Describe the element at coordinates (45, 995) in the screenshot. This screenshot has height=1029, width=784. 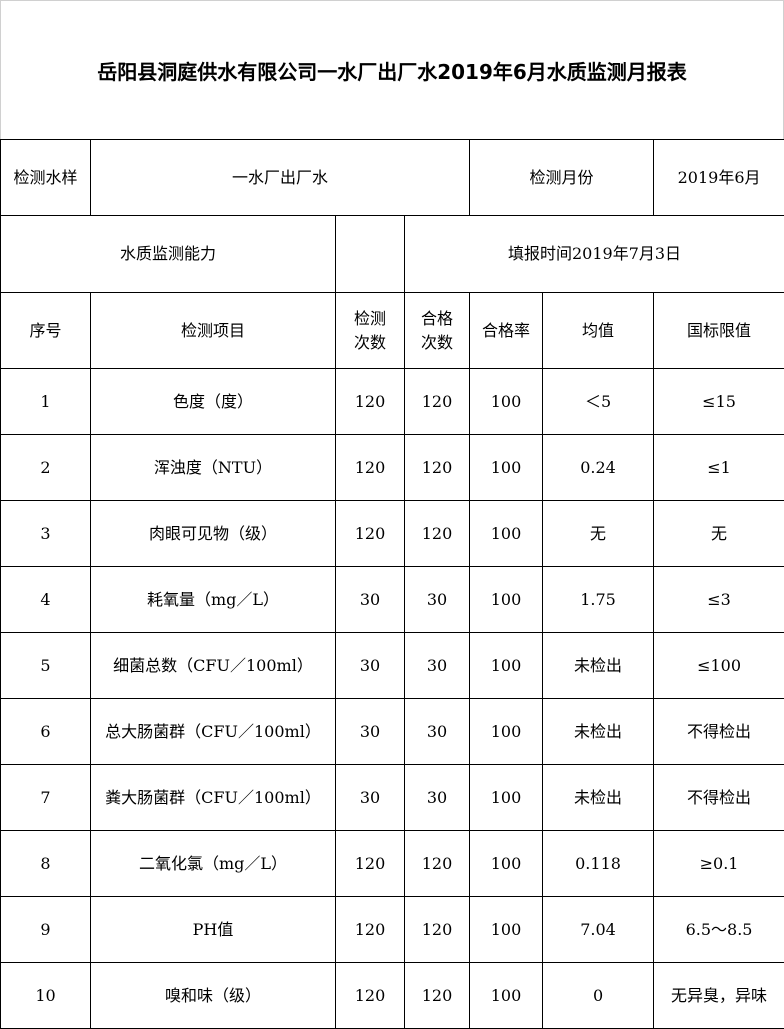
I see `table-cell: 10` at that location.